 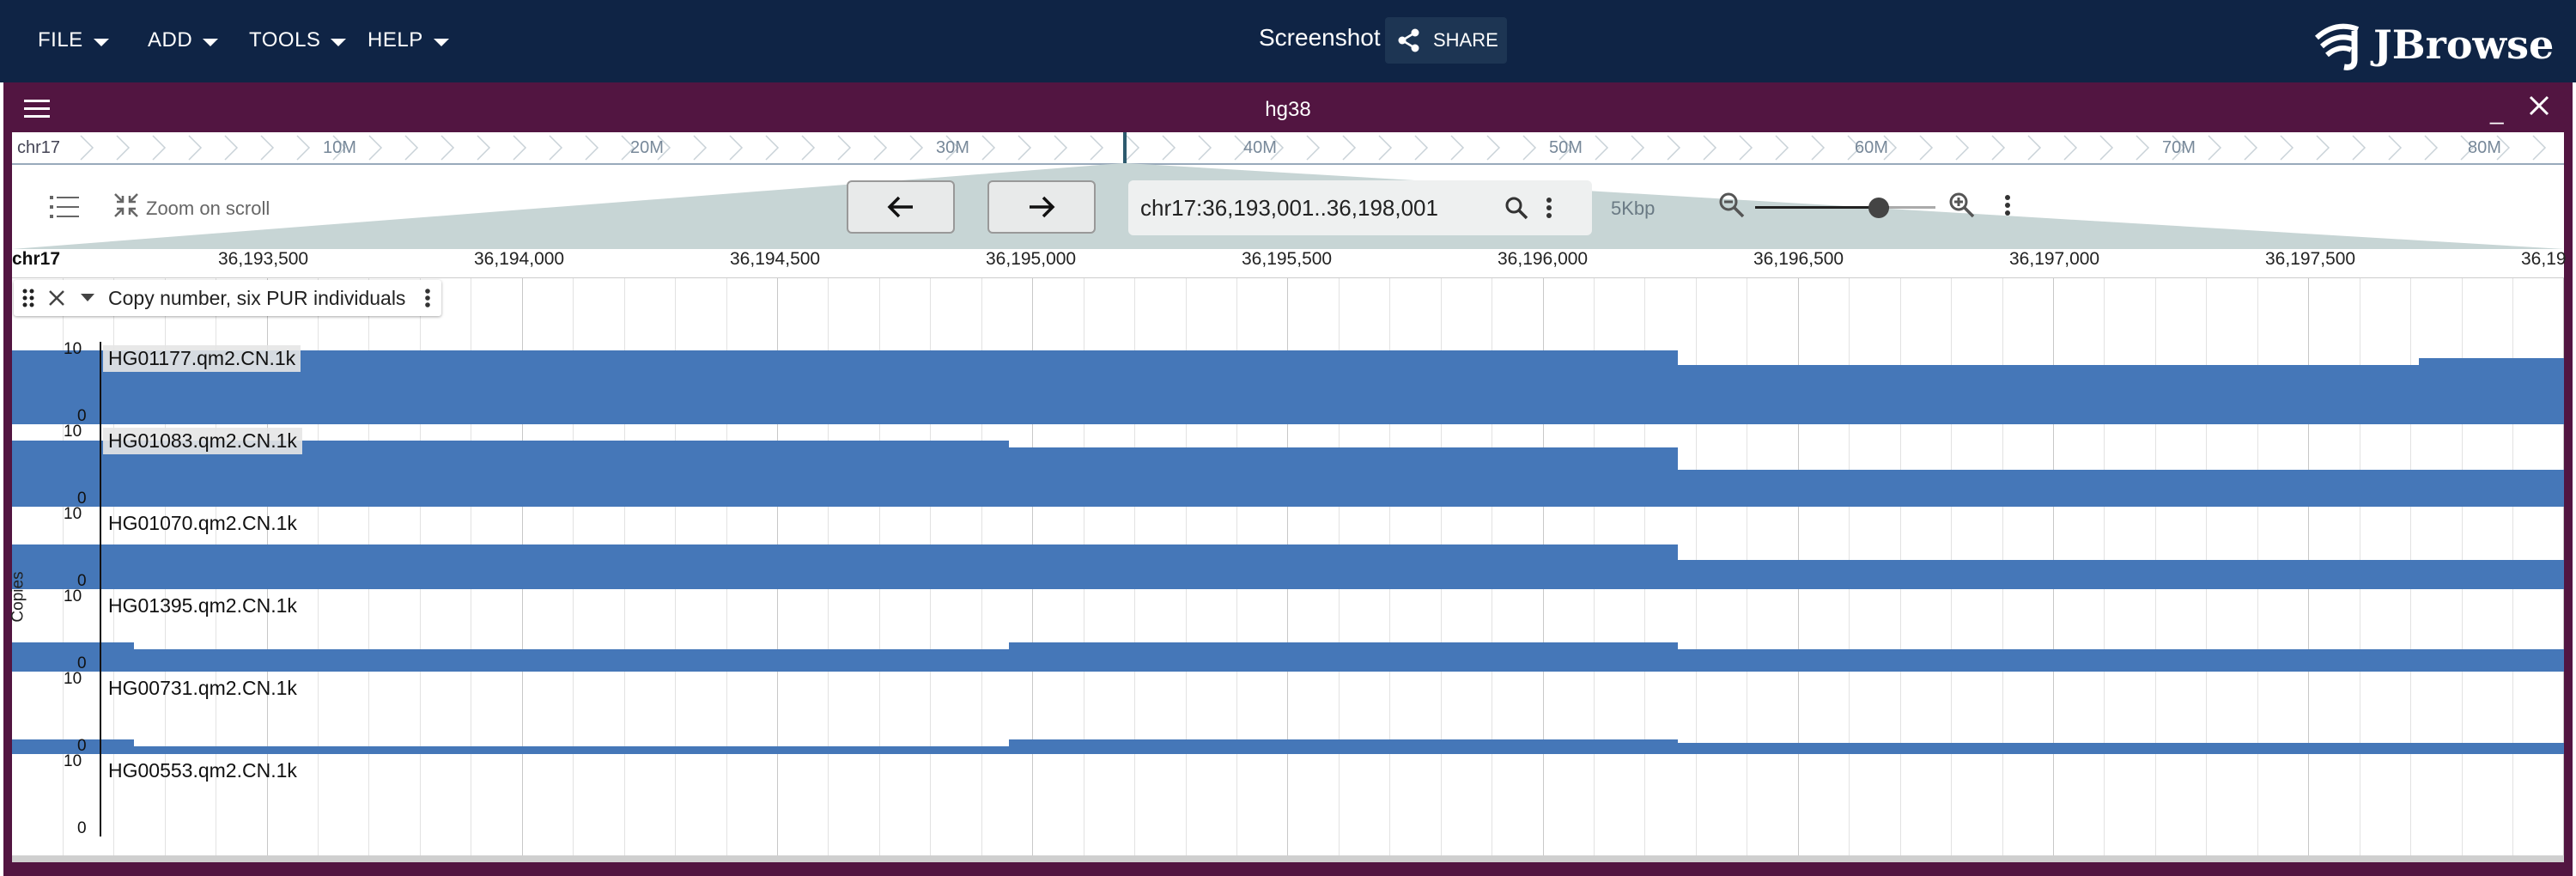 What do you see at coordinates (339, 147) in the screenshot?
I see `overview-tick: 10M` at bounding box center [339, 147].